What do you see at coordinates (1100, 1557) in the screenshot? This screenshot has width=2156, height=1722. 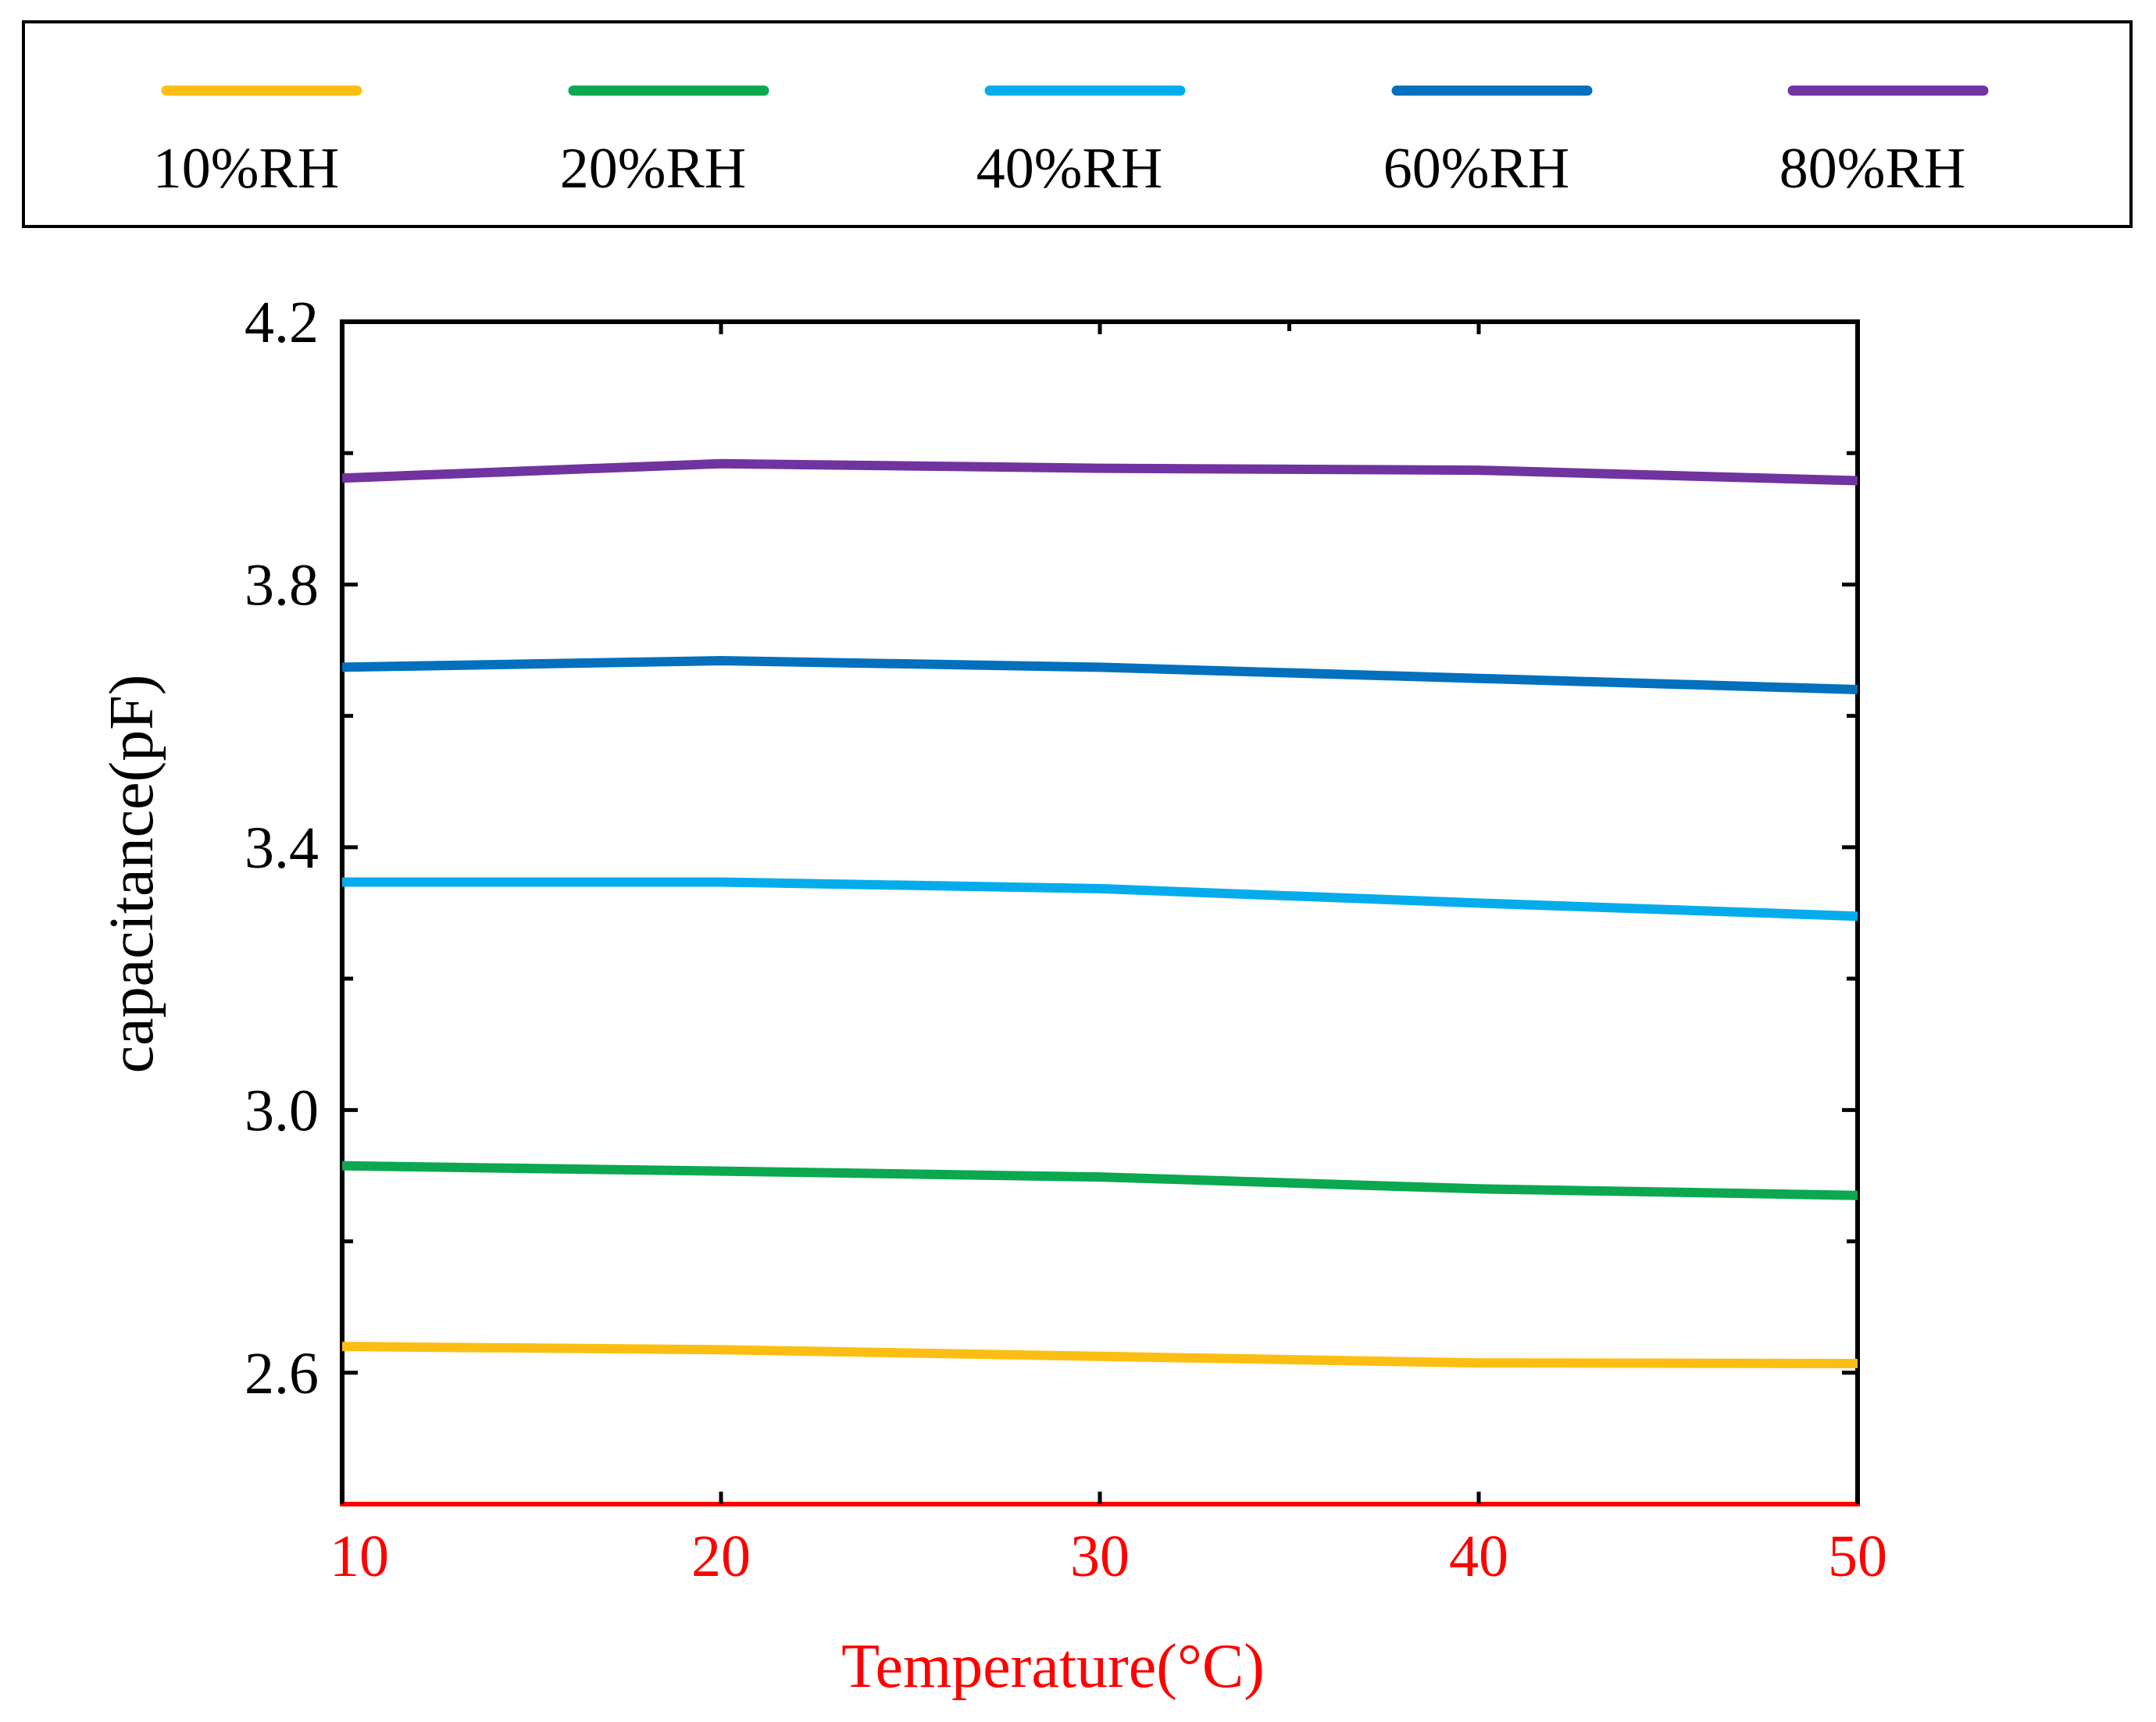 I see `x-tick-label: 30` at bounding box center [1100, 1557].